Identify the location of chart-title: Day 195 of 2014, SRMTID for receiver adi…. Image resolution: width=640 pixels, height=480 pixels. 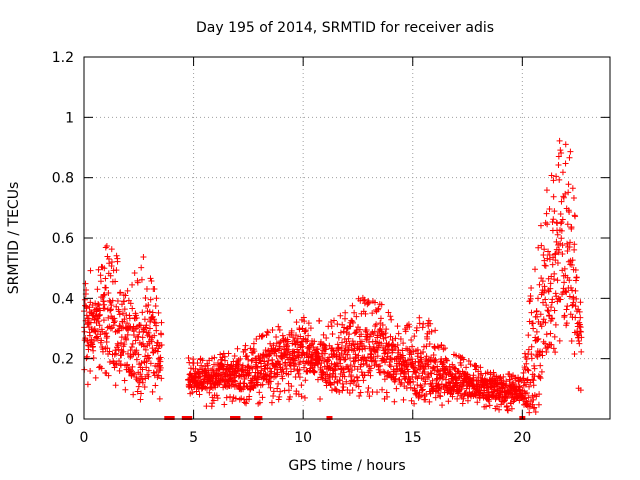
(345, 28).